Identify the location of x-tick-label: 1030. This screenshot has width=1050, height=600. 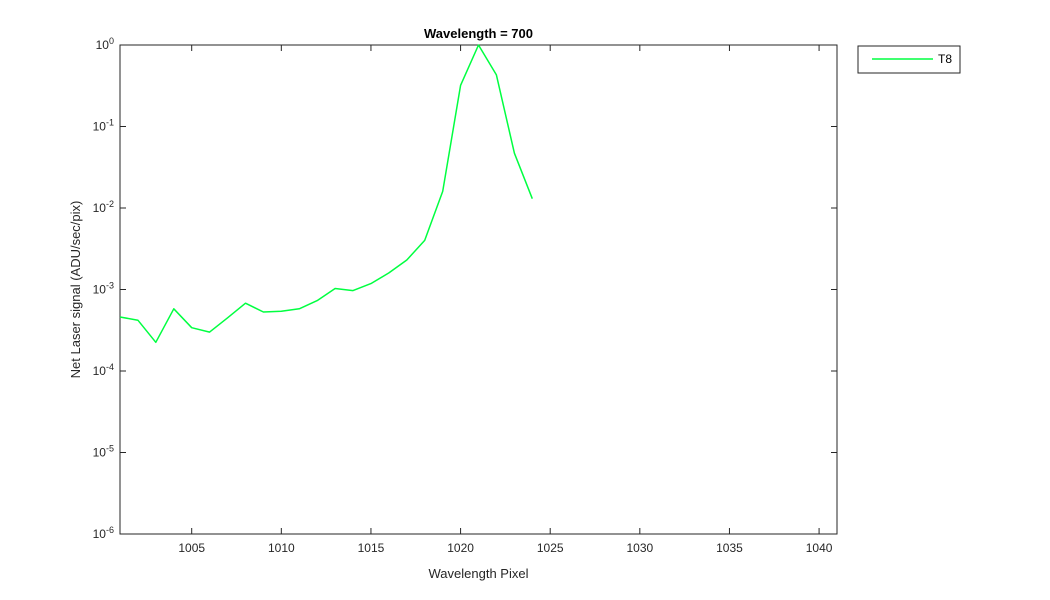
(639, 548).